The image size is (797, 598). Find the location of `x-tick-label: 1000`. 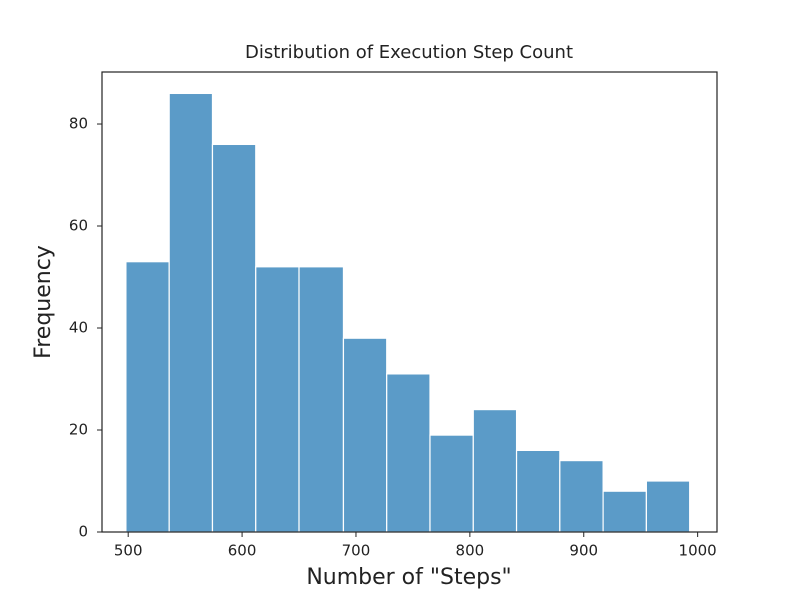

x-tick-label: 1000 is located at coordinates (698, 551).